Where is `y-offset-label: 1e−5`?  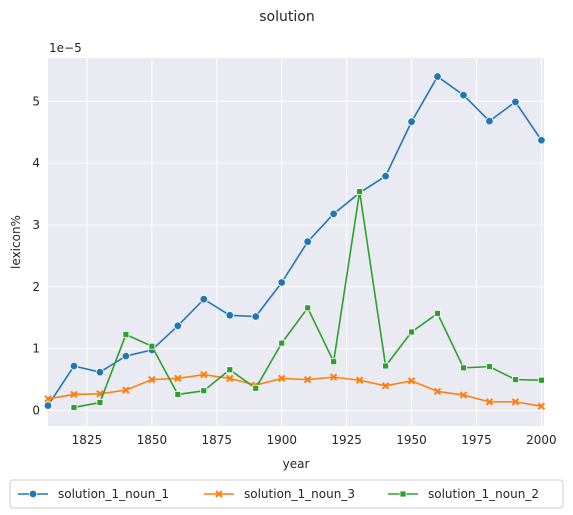 y-offset-label: 1e−5 is located at coordinates (65, 48).